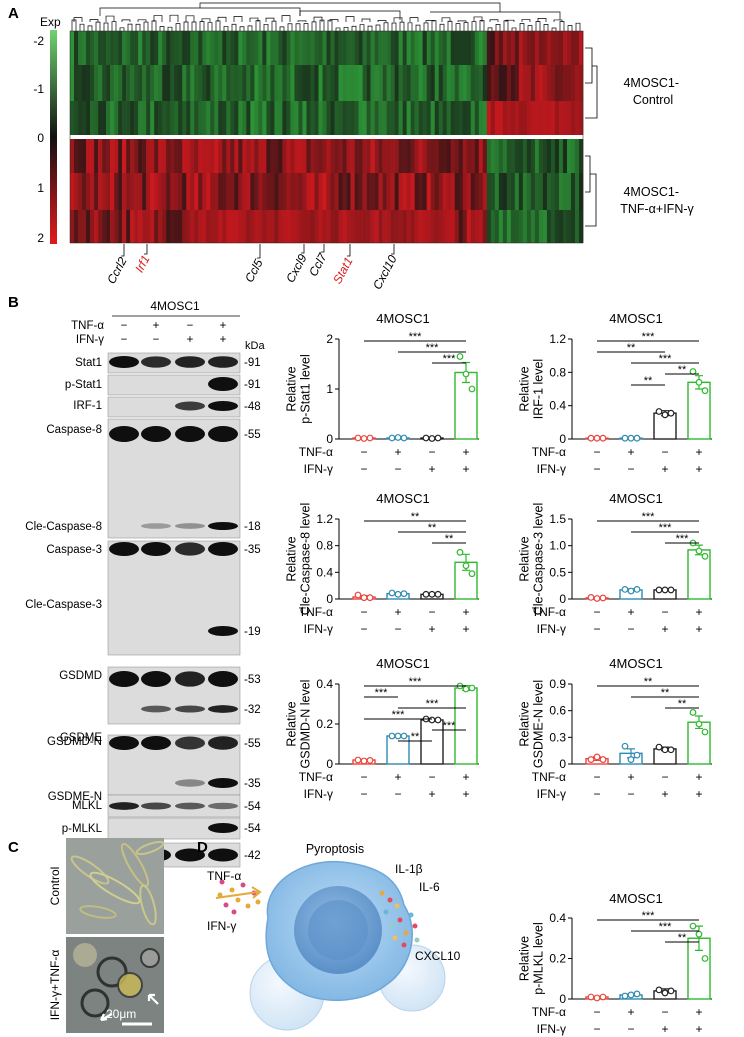 This screenshot has width=744, height=1037. What do you see at coordinates (106, 1017) in the screenshot?
I see `arrow-icon` at bounding box center [106, 1017].